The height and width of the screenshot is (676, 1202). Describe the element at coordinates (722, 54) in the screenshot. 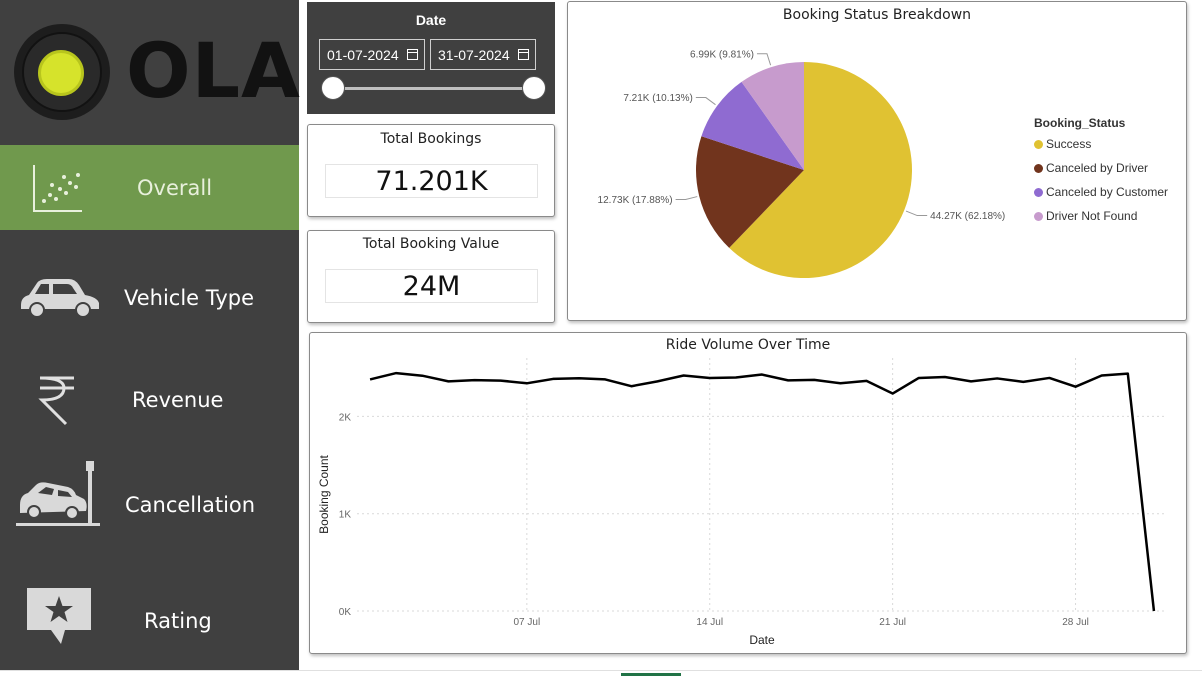

I see `pie-data-label: 6.99K (9.81%)` at that location.